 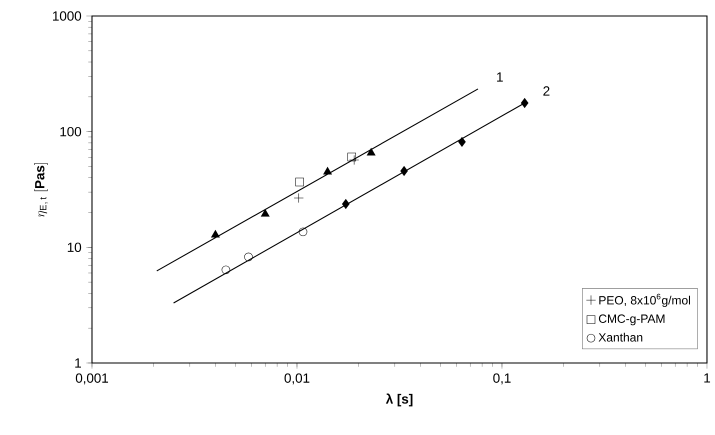 I want to click on x-tick-label: 0,001, so click(x=92, y=378).